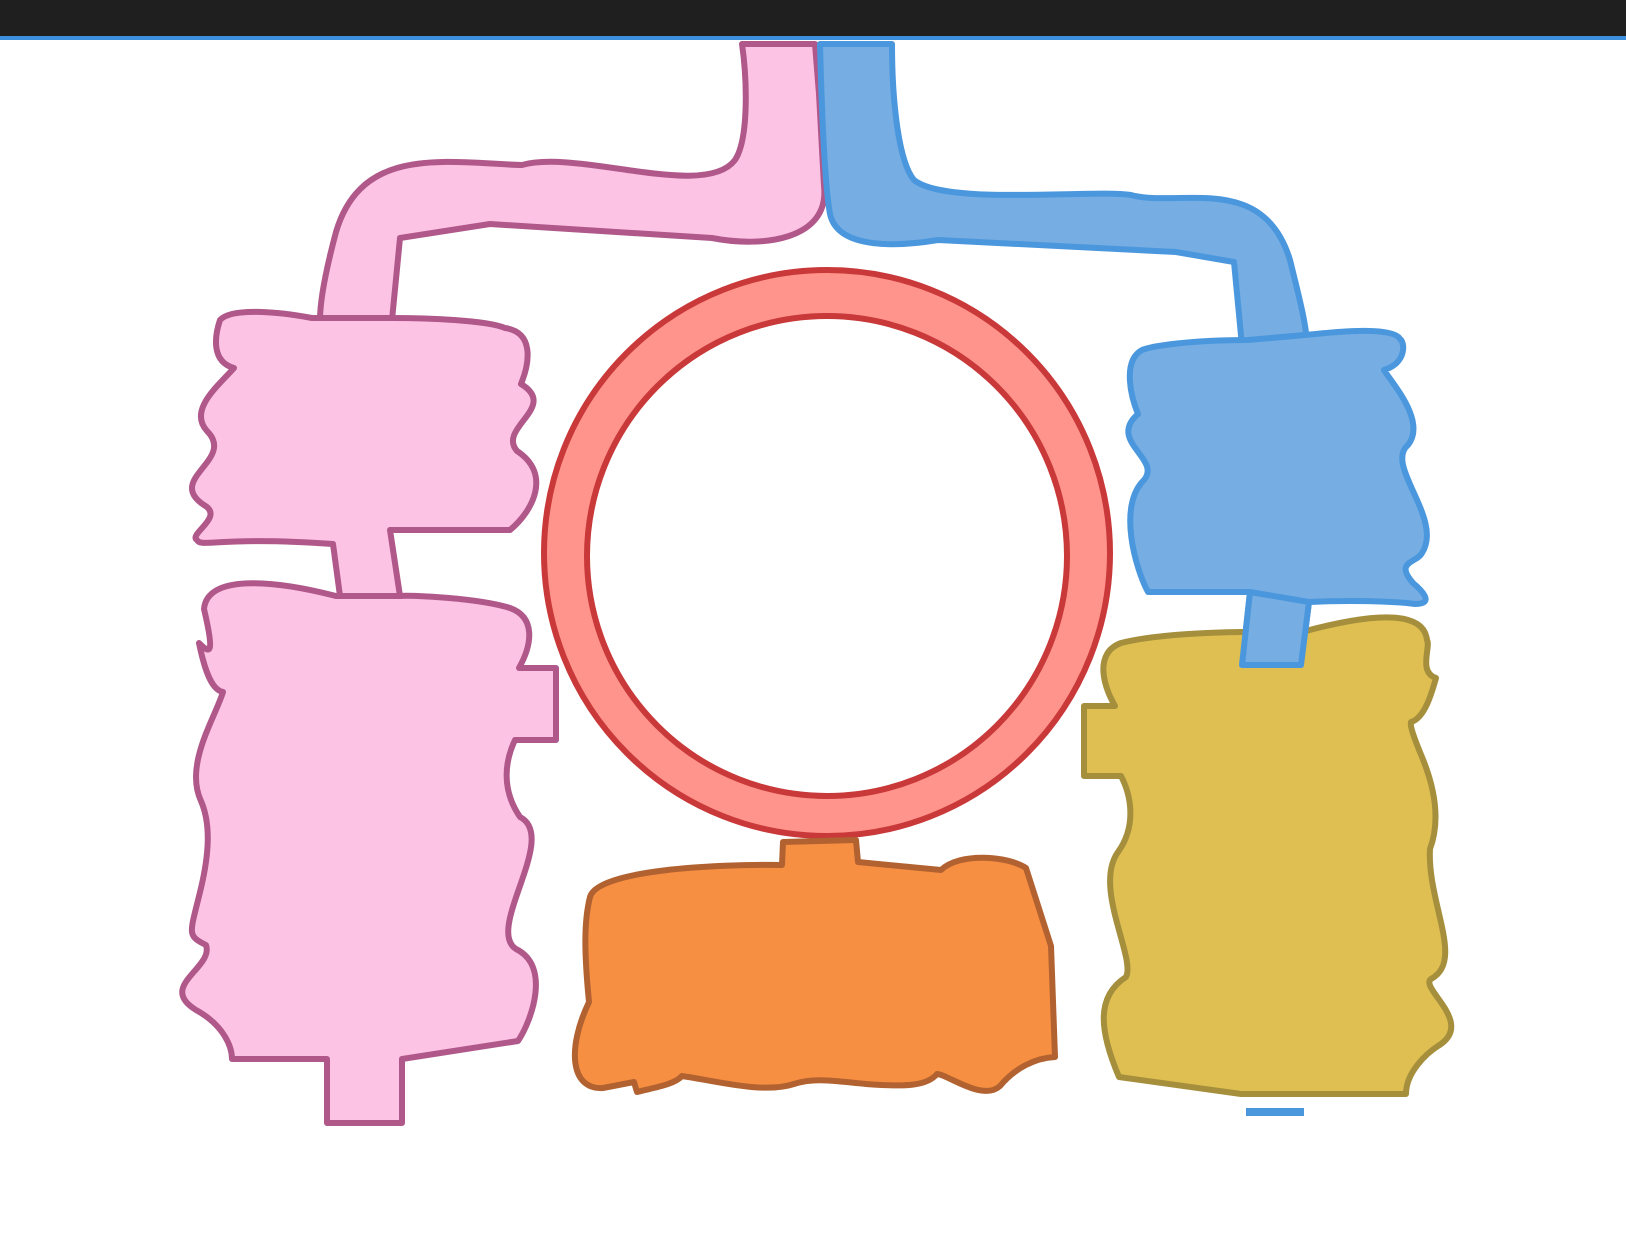 This screenshot has height=1236, width=1626. What do you see at coordinates (1063, 195) in the screenshot?
I see `blue-top-connector` at bounding box center [1063, 195].